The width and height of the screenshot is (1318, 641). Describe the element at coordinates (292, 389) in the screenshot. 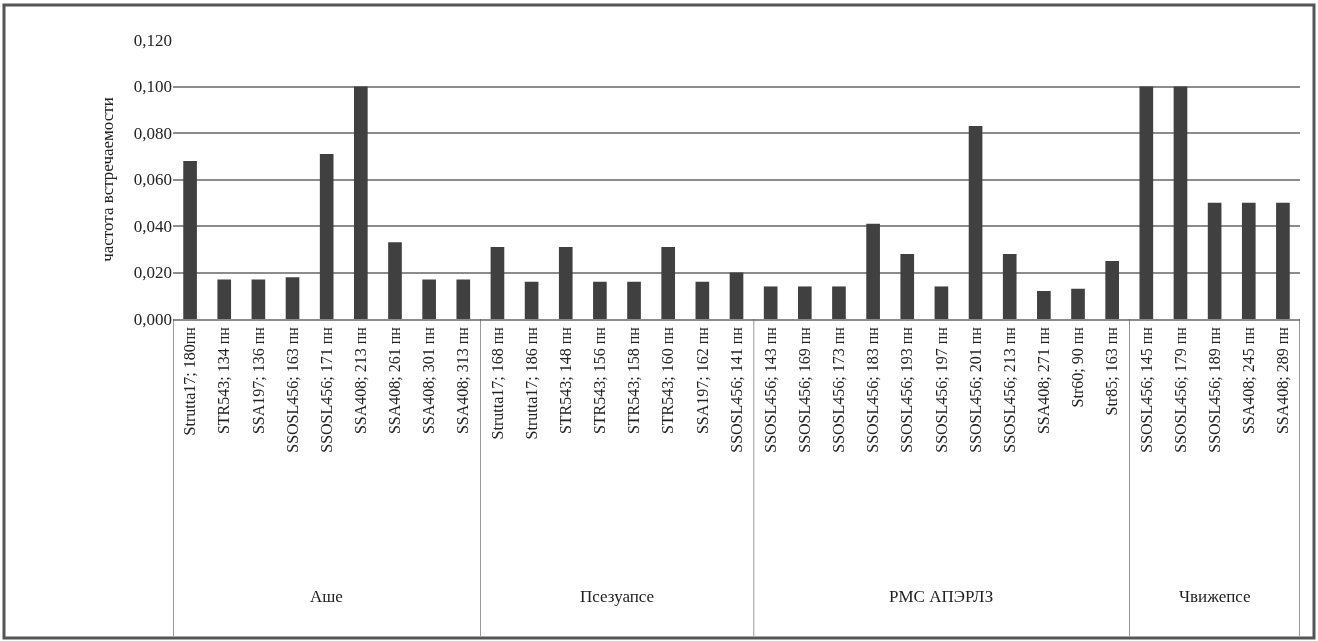

I see `x-tick-label: SSOSL456; 163 пн` at that location.